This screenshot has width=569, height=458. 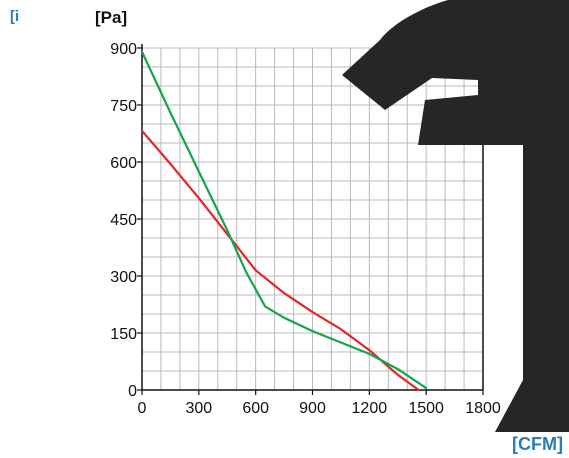 I want to click on y-tick-label: 900, so click(x=123, y=49).